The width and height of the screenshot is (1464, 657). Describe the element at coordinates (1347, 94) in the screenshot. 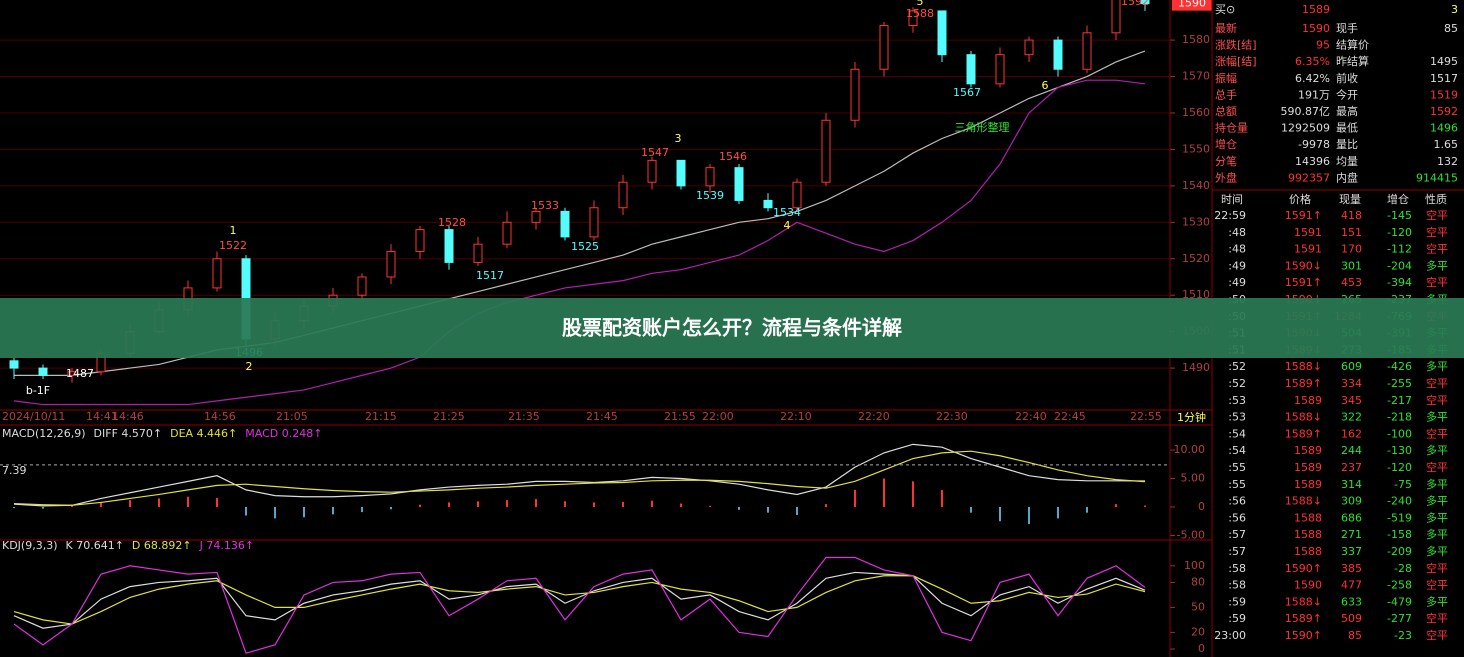

I see `quote-label: 今开` at that location.